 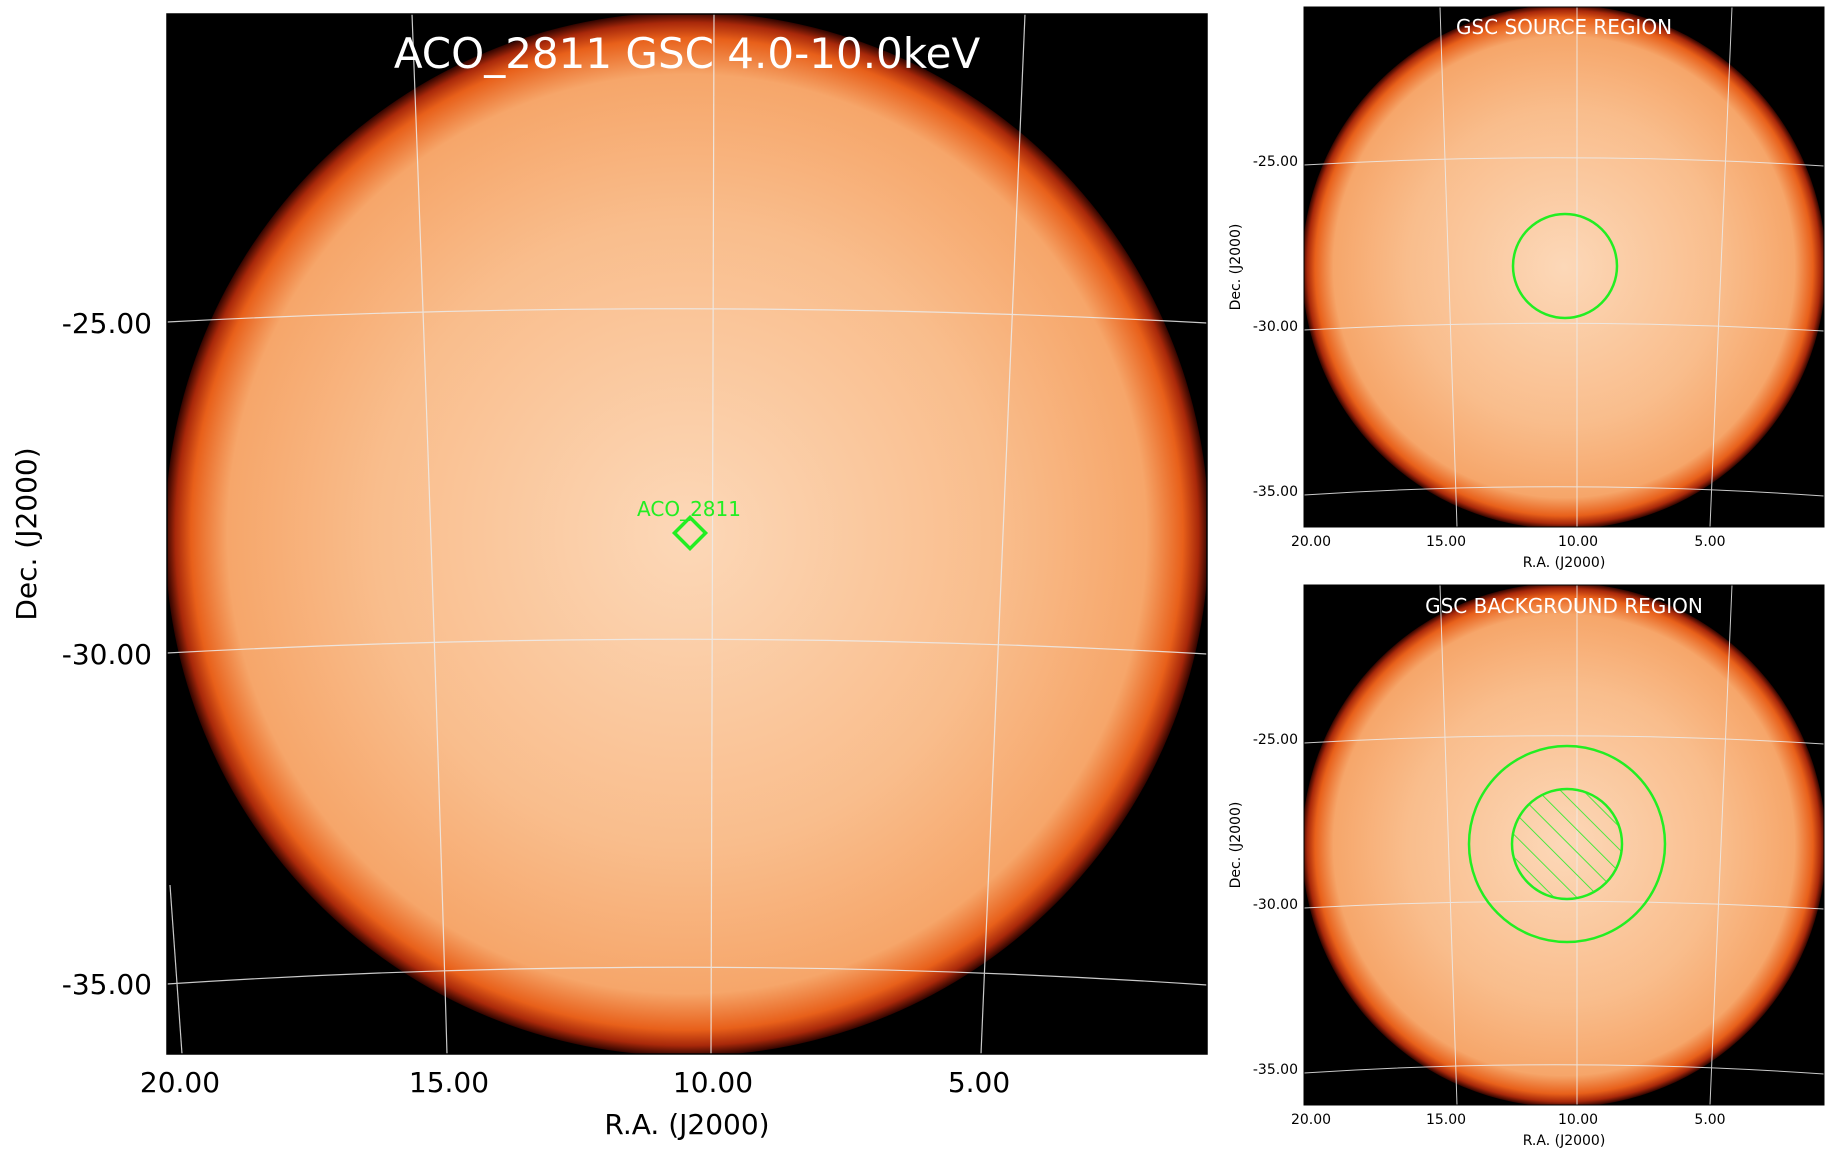 What do you see at coordinates (1311, 542) in the screenshot?
I see `source-x-tick: 20.00` at bounding box center [1311, 542].